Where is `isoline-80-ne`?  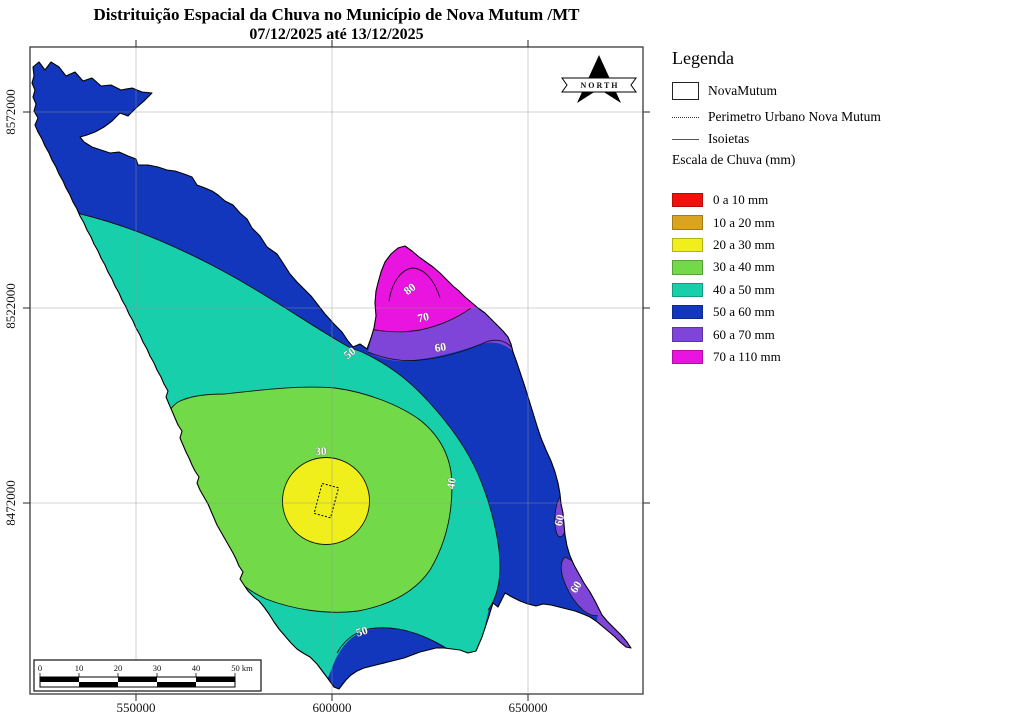
isoline-80-ne is located at coordinates (414, 284).